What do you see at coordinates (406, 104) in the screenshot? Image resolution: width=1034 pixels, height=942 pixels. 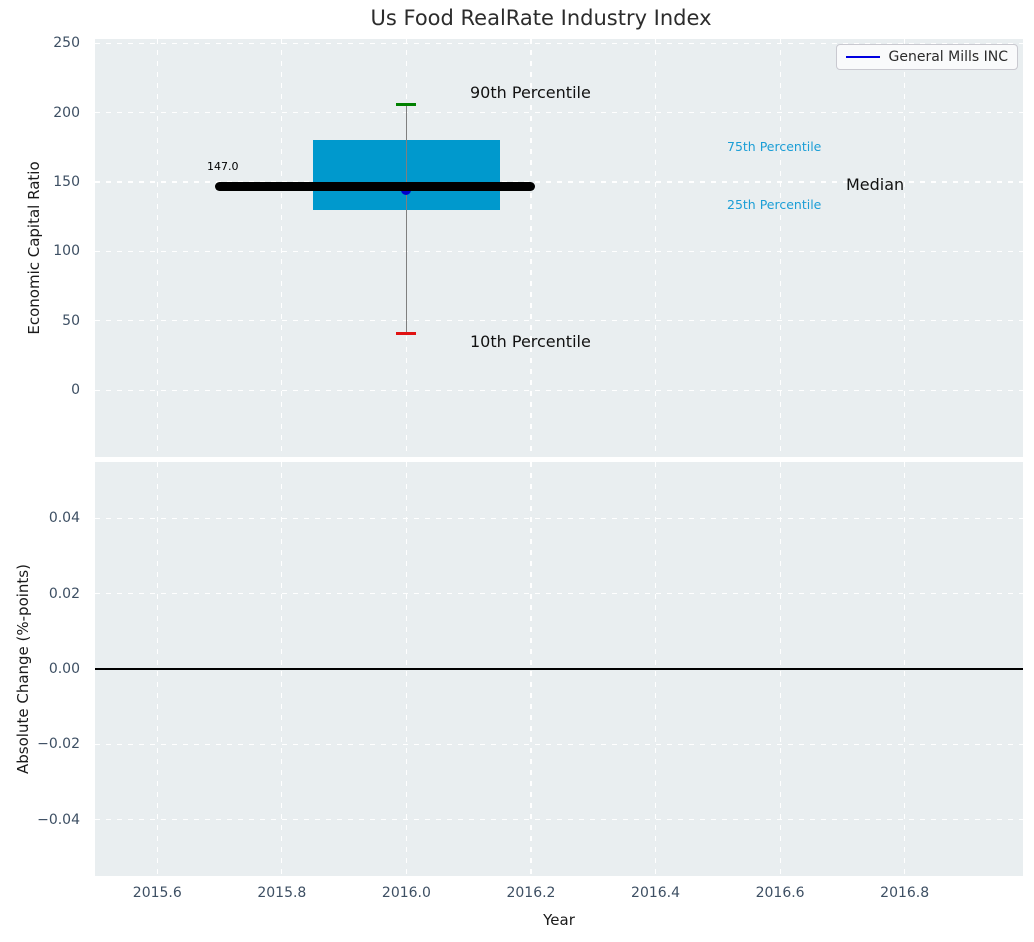 I see `whisker-cap-90th` at bounding box center [406, 104].